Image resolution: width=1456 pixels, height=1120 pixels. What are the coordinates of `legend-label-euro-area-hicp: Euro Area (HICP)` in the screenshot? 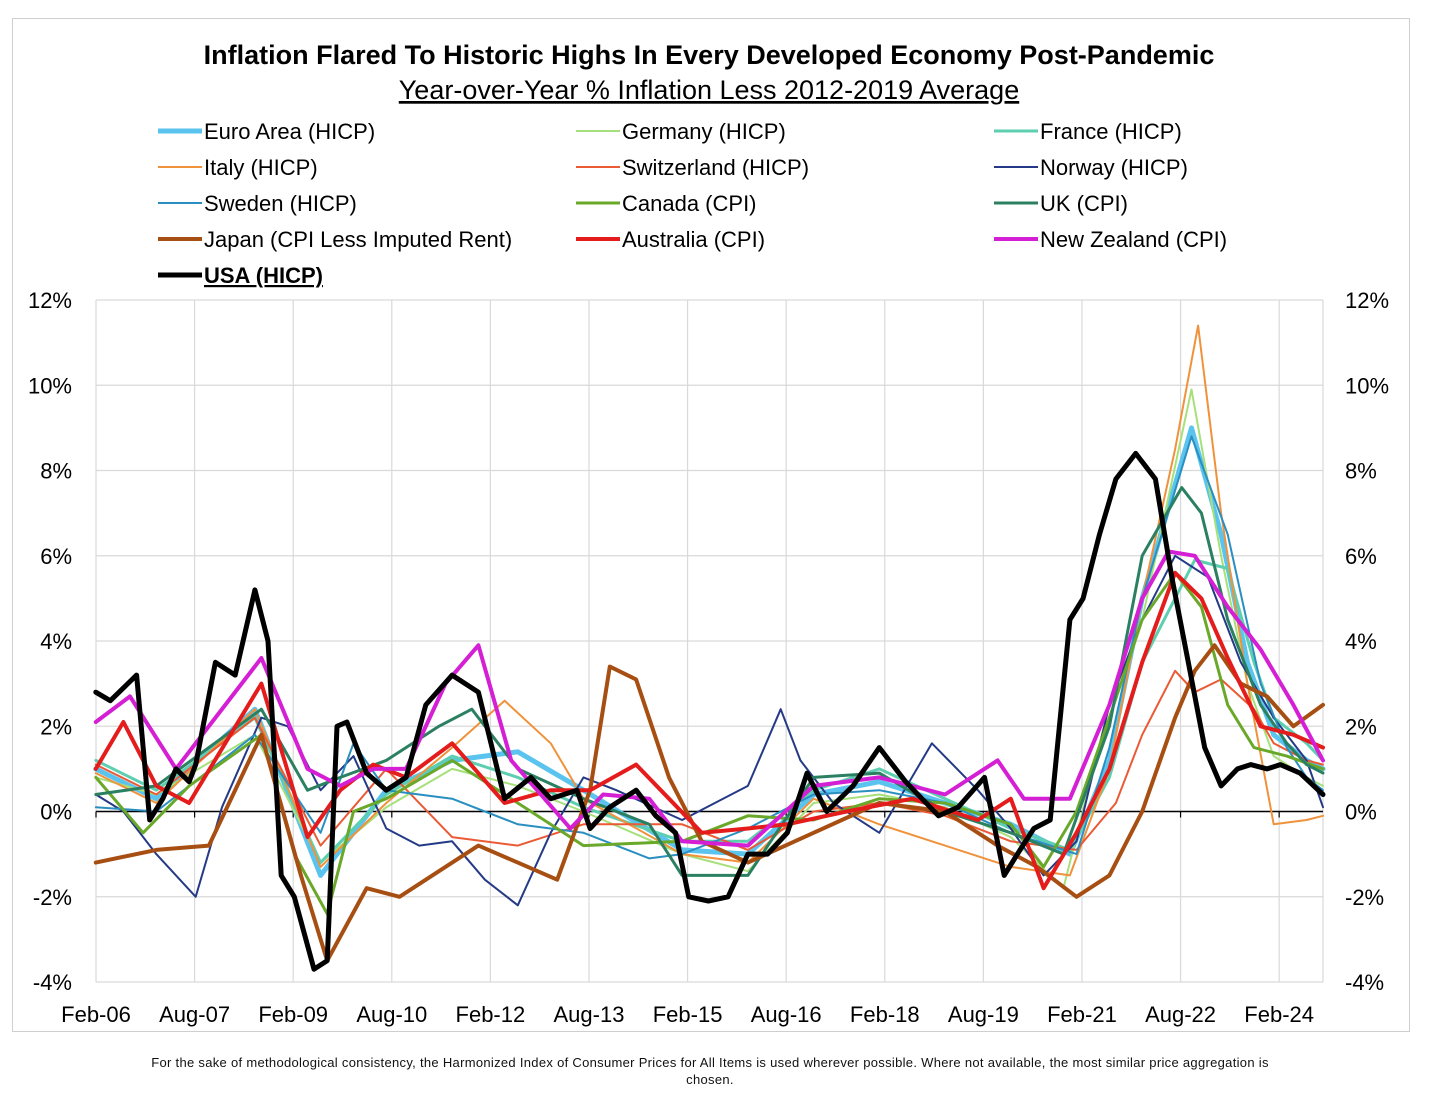 It's located at (289, 131).